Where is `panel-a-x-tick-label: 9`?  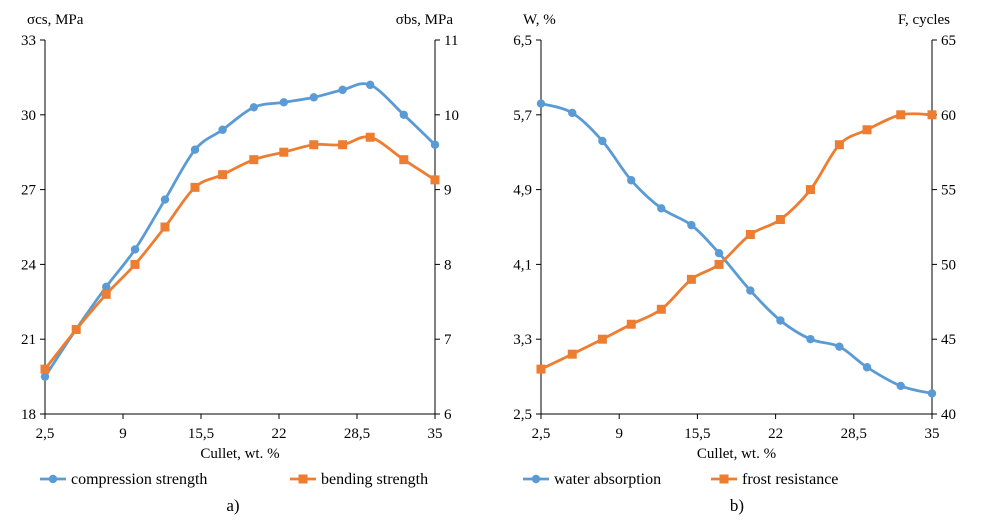 panel-a-x-tick-label: 9 is located at coordinates (123, 434).